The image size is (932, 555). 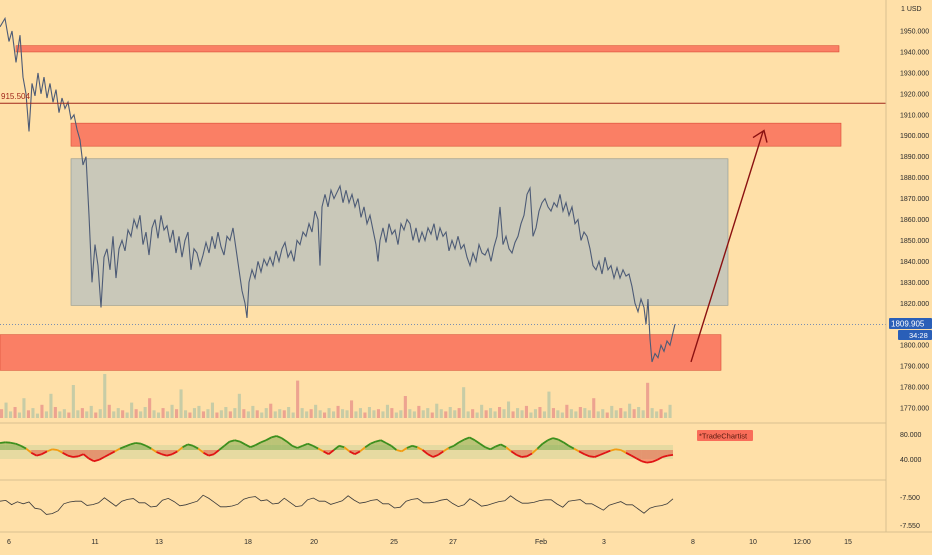 What do you see at coordinates (914, 157) in the screenshot?
I see `price-tick-label: 1890.000` at bounding box center [914, 157].